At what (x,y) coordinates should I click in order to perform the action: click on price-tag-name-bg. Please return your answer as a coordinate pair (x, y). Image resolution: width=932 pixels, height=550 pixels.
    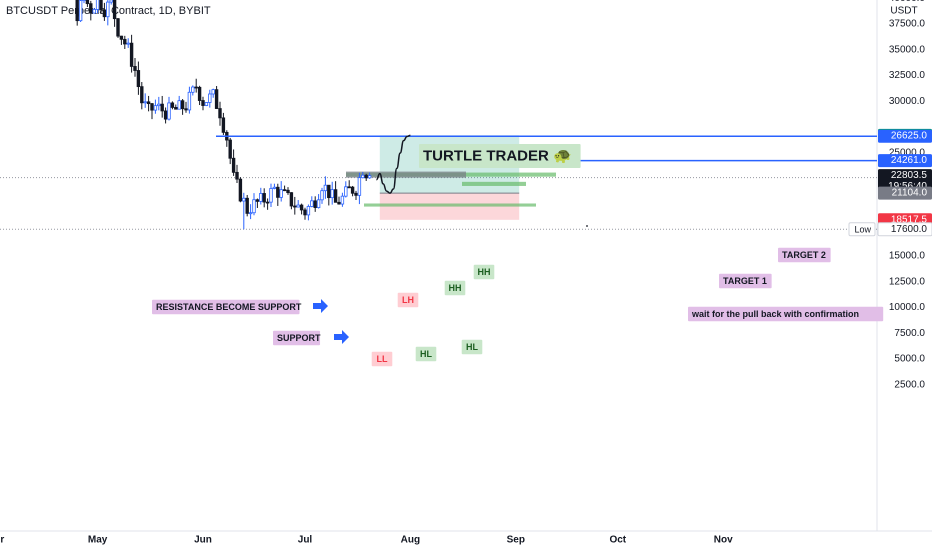
    Looking at the image, I should click on (862, 229).